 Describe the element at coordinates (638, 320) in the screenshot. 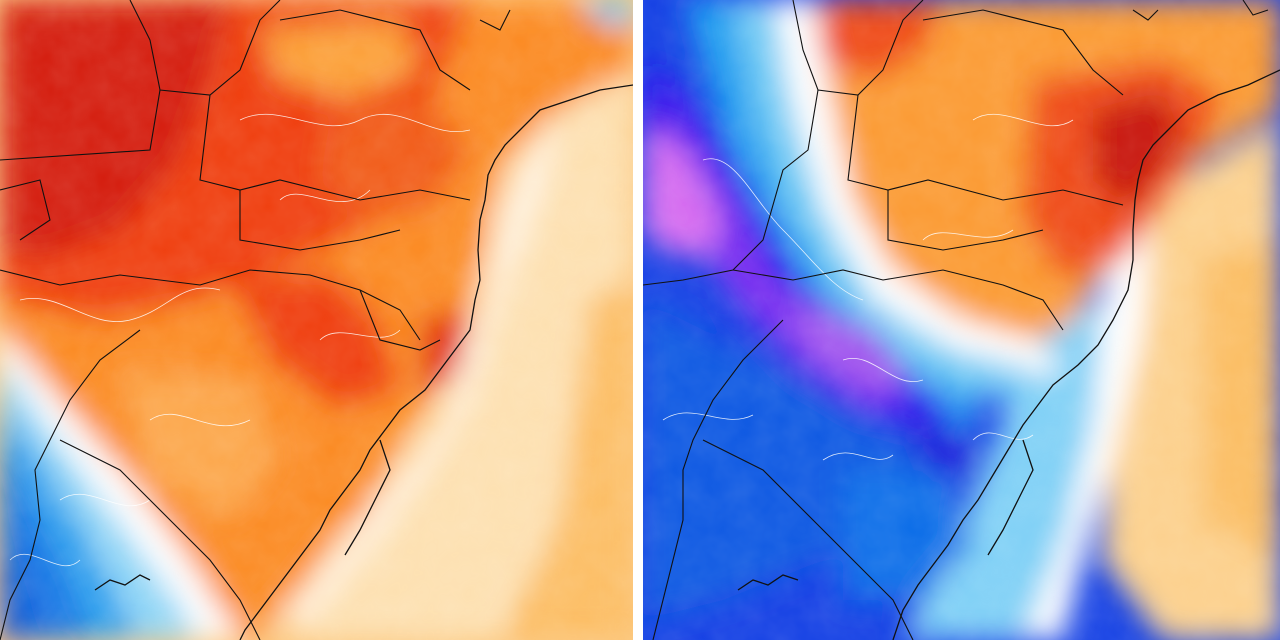

I see `panel-divider` at that location.